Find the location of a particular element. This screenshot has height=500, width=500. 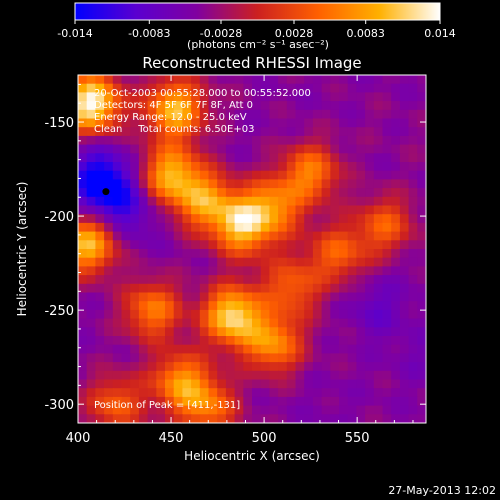

annotation-detectors: Detectors: 4F 5F 6F 7F 8F, Att 0 is located at coordinates (173, 105).